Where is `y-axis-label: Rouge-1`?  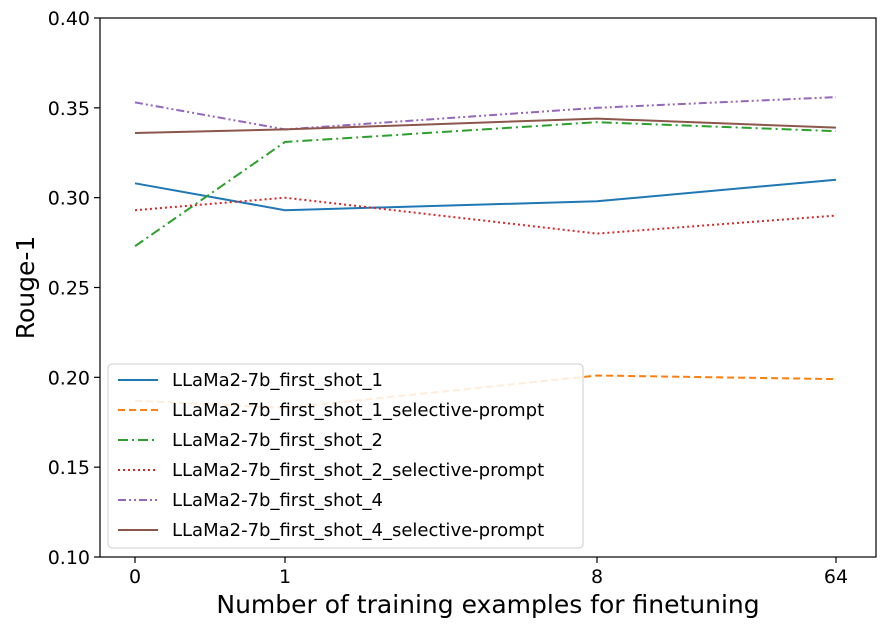
y-axis-label: Rouge-1 is located at coordinates (25, 288).